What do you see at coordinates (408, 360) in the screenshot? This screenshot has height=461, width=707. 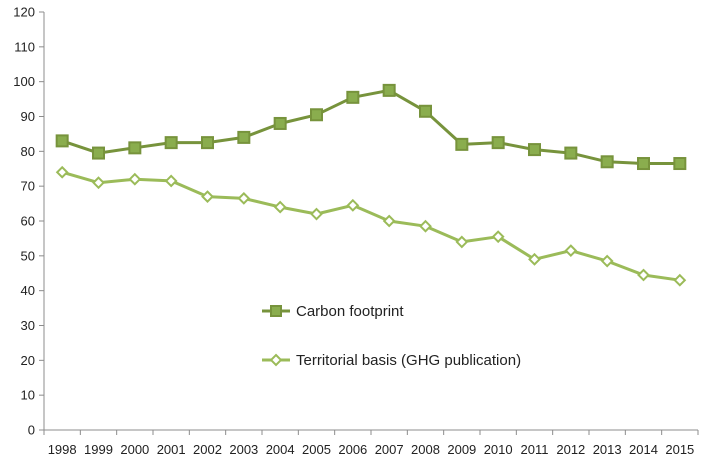 I see `legend-label-territorial-basis: Territorial basis (GHG publication)` at bounding box center [408, 360].